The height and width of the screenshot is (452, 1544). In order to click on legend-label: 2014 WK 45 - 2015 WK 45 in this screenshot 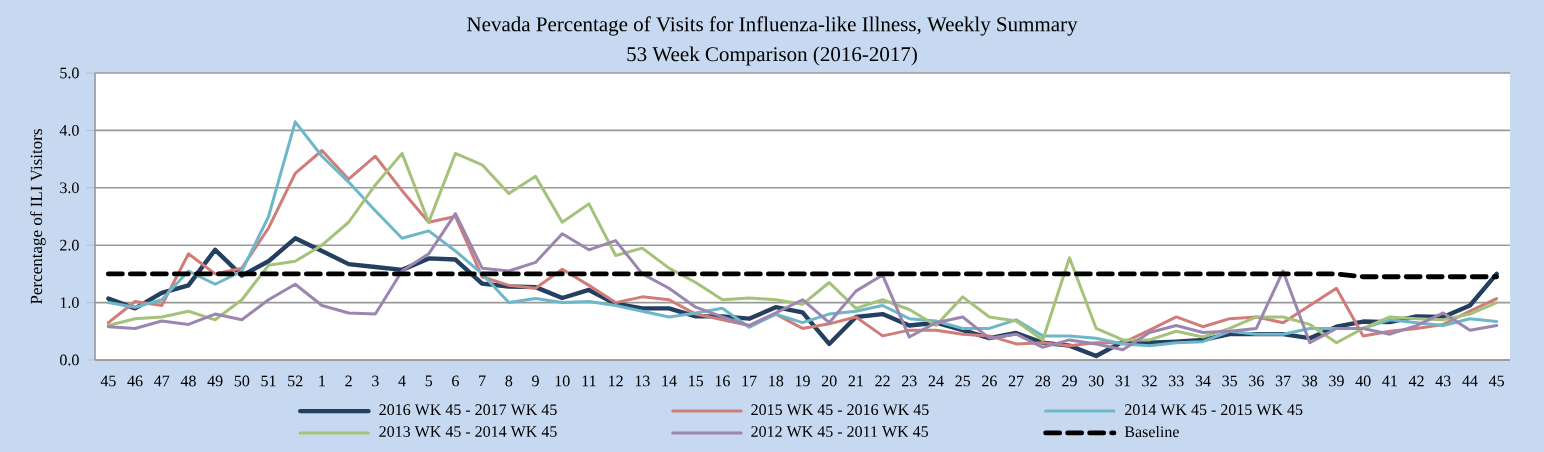, I will do `click(1214, 410)`.